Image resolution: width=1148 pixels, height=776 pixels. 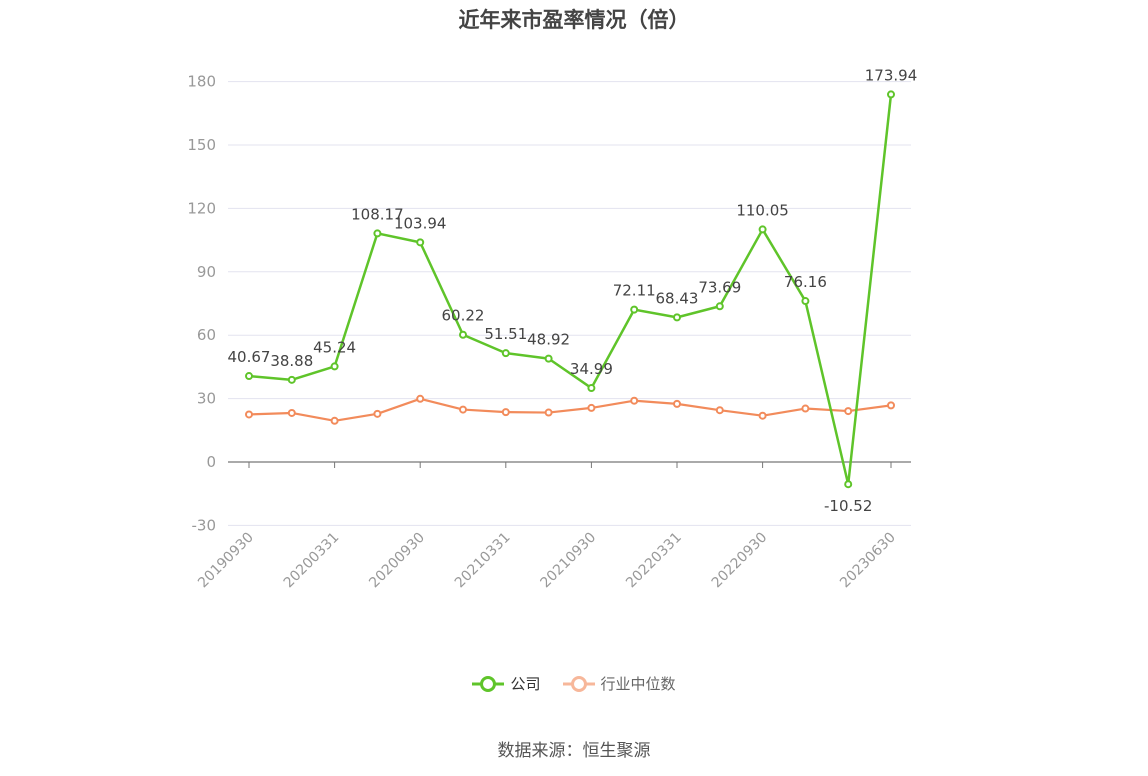 I want to click on data-label-company: 34.99, so click(x=591, y=369).